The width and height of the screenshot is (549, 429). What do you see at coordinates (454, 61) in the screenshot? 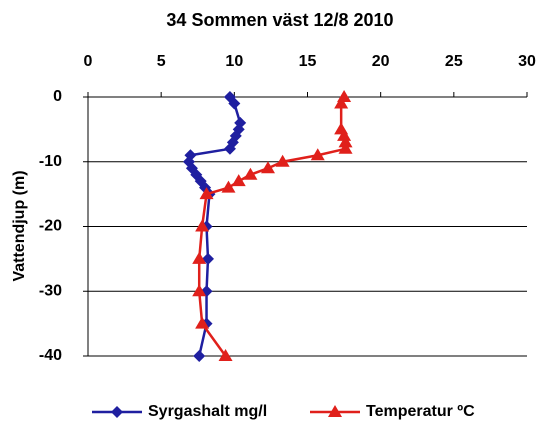
I see `x-tick-label: 25` at bounding box center [454, 61].